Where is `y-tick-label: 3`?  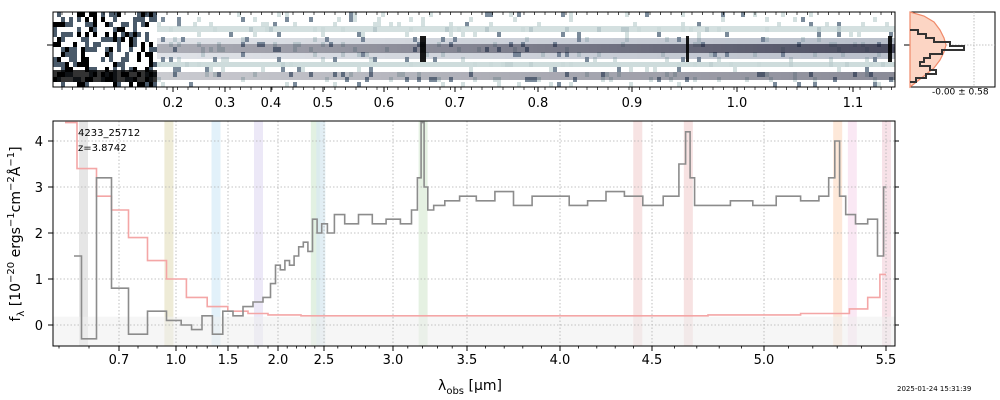
y-tick-label: 3 is located at coordinates (39, 188).